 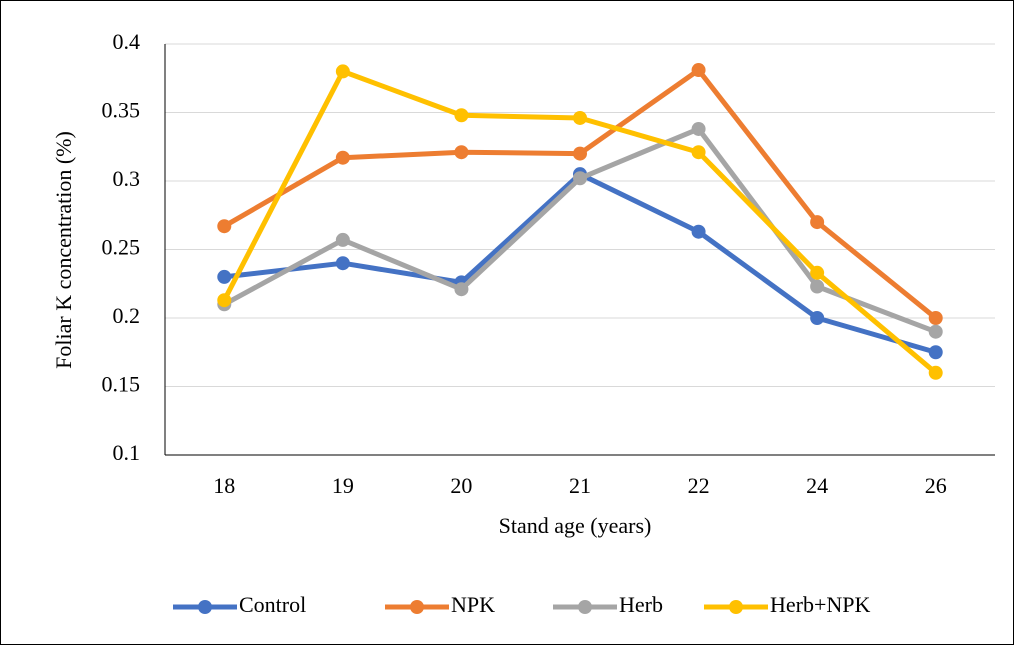 What do you see at coordinates (272, 604) in the screenshot?
I see `legend-label: Control` at bounding box center [272, 604].